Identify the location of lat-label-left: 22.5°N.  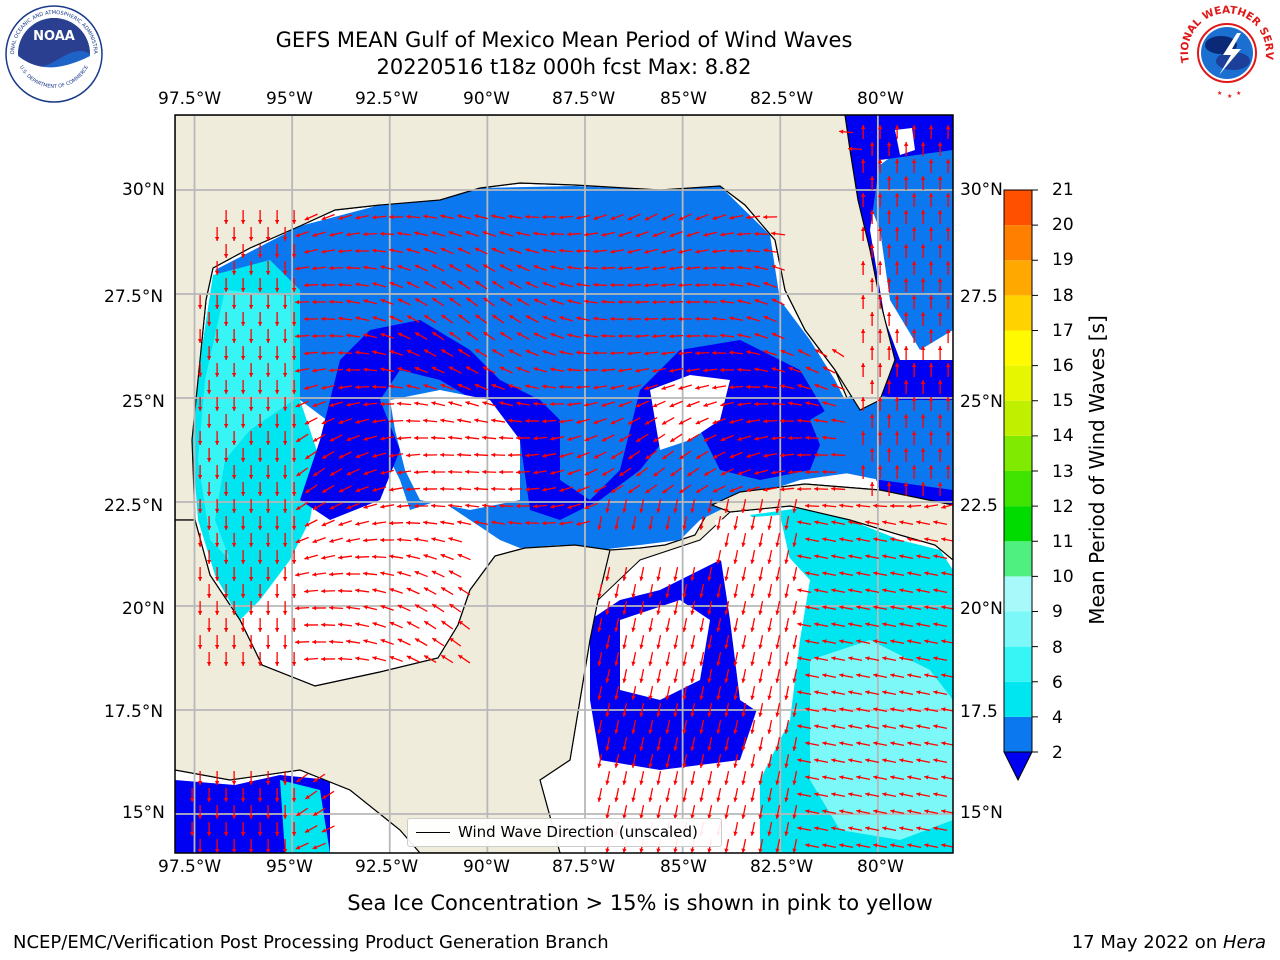
(134, 506).